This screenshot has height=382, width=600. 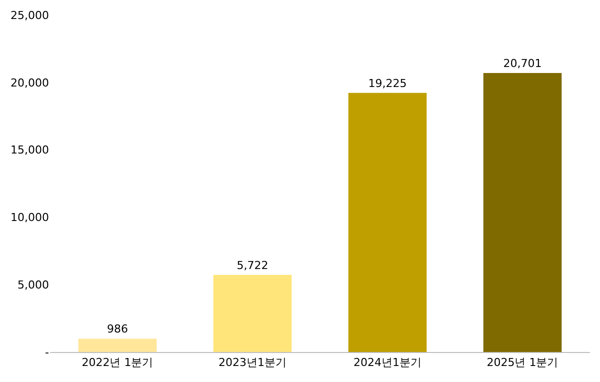 I want to click on data-label: 5,722, so click(x=252, y=265).